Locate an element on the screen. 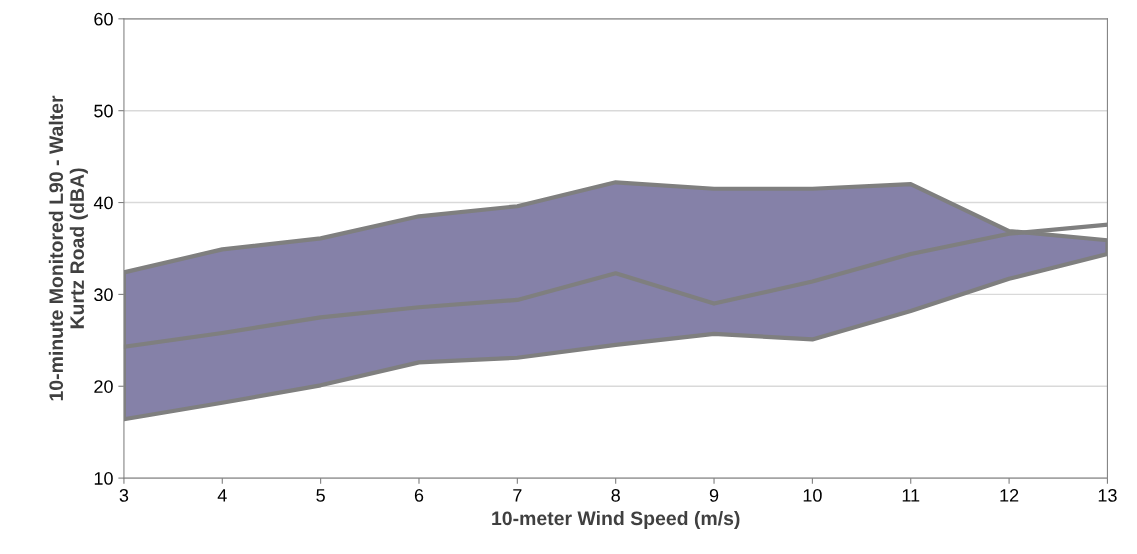 Image resolution: width=1137 pixels, height=554 pixels. y-tick-label: 20 is located at coordinates (103, 386).